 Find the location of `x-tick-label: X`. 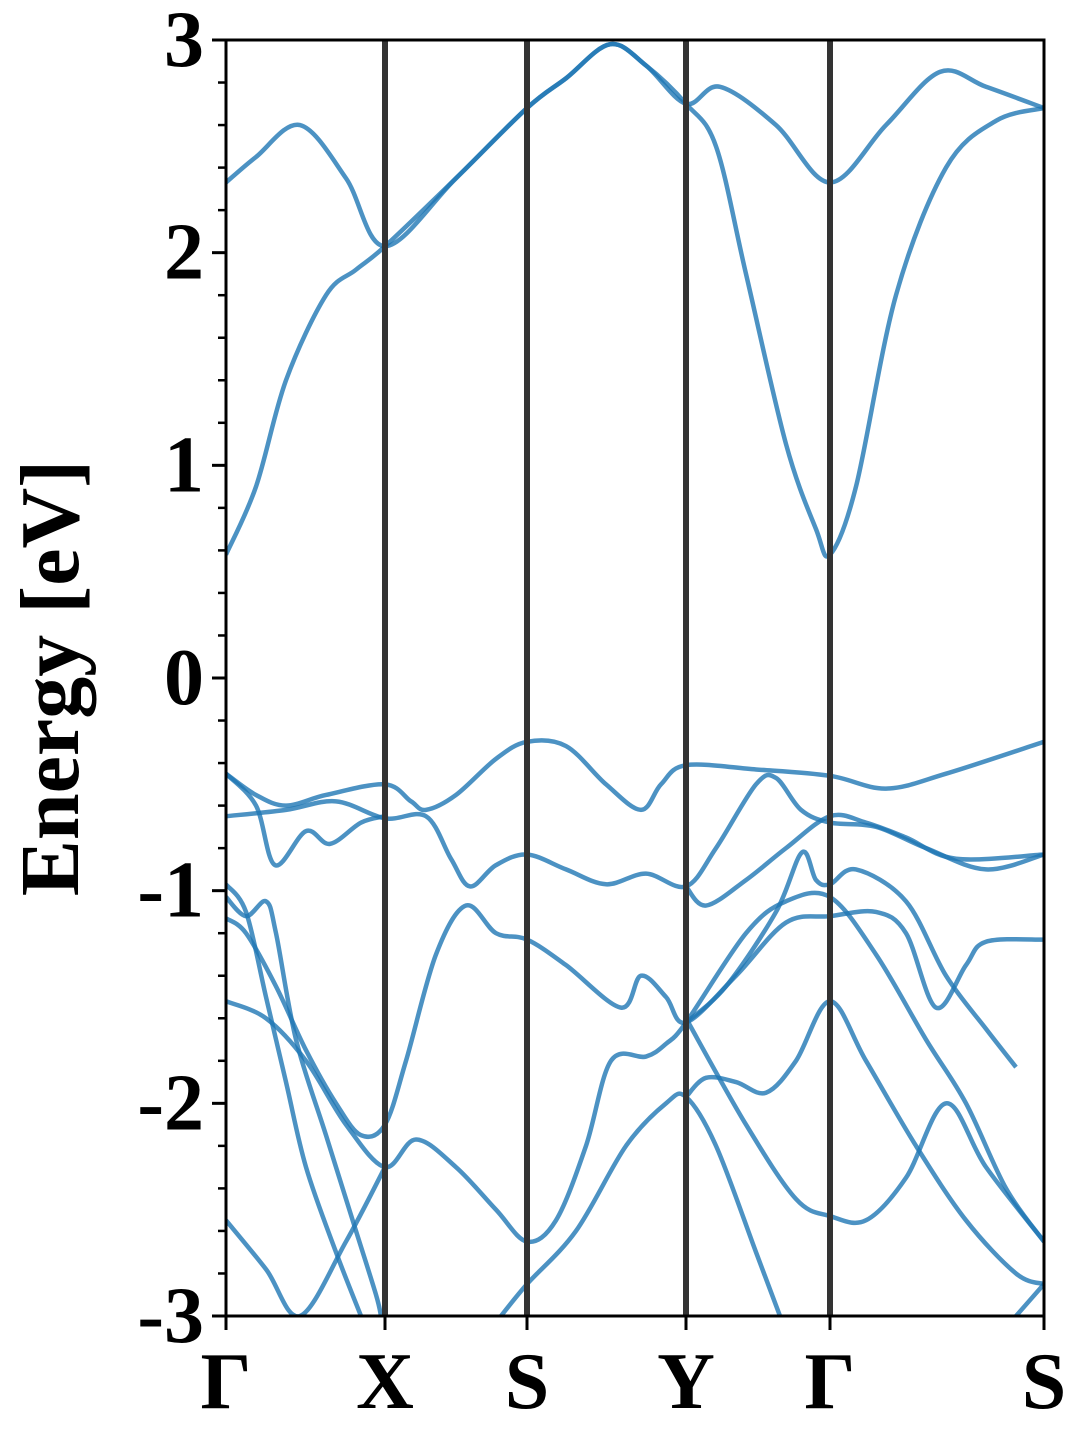

x-tick-label: X is located at coordinates (385, 1382).